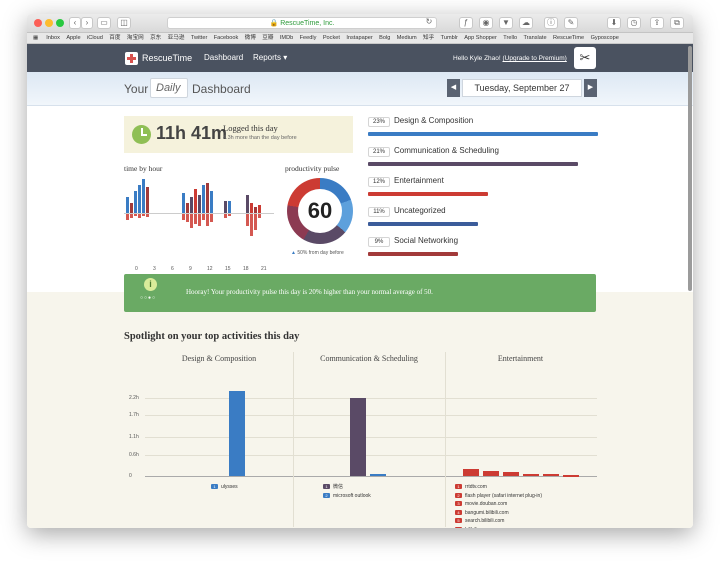 The width and height of the screenshot is (720, 566). I want to click on legend-item: 6bilibili.com, so click(471, 527).